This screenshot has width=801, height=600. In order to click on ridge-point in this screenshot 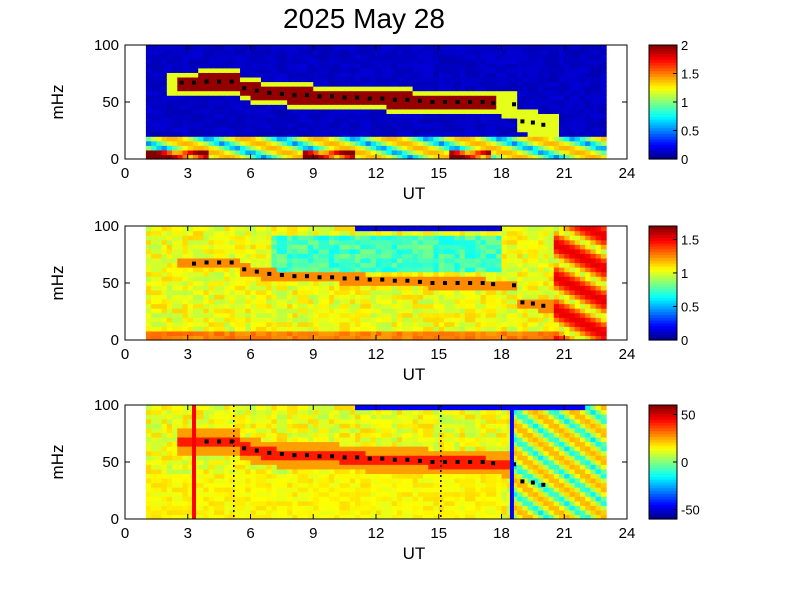, I will do `click(194, 263)`.